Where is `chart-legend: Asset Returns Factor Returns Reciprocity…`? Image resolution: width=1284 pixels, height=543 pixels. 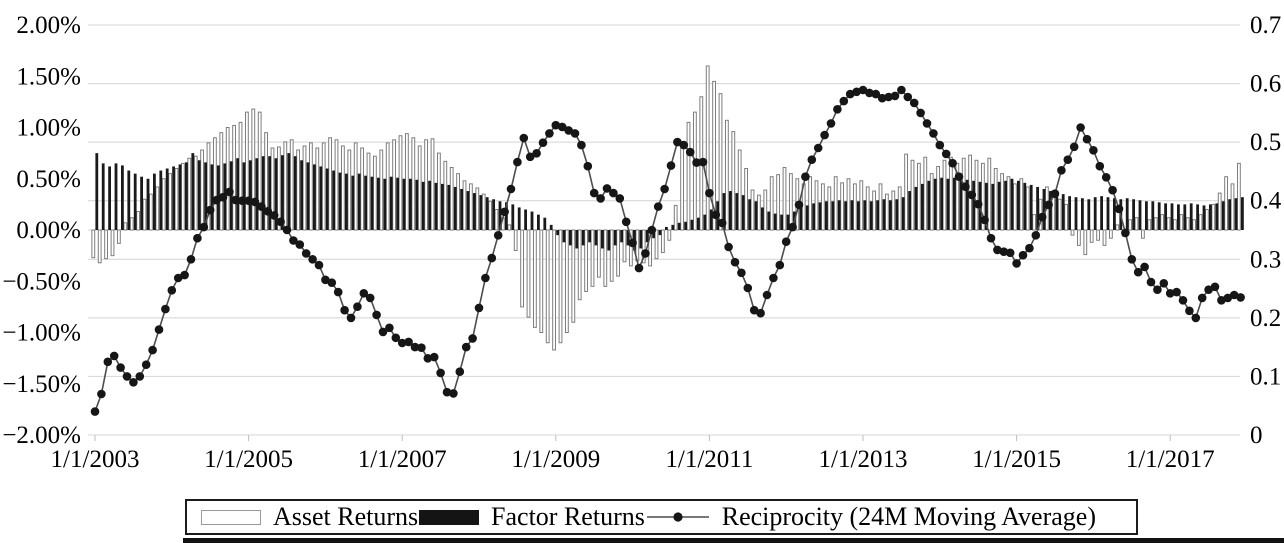
chart-legend: Asset Returns Factor Returns Reciprocity… is located at coordinates (661, 517).